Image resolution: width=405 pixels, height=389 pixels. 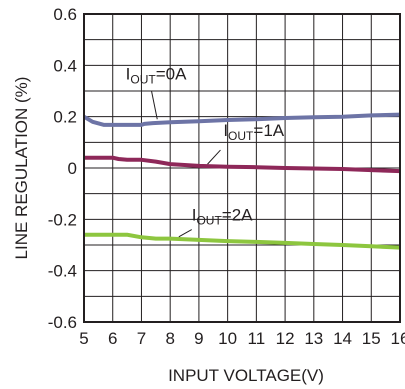 What do you see at coordinates (242, 338) in the screenshot?
I see `x-tick-labels: 5 6 7 8 9 10 11 12 13 14 15 16` at bounding box center [242, 338].